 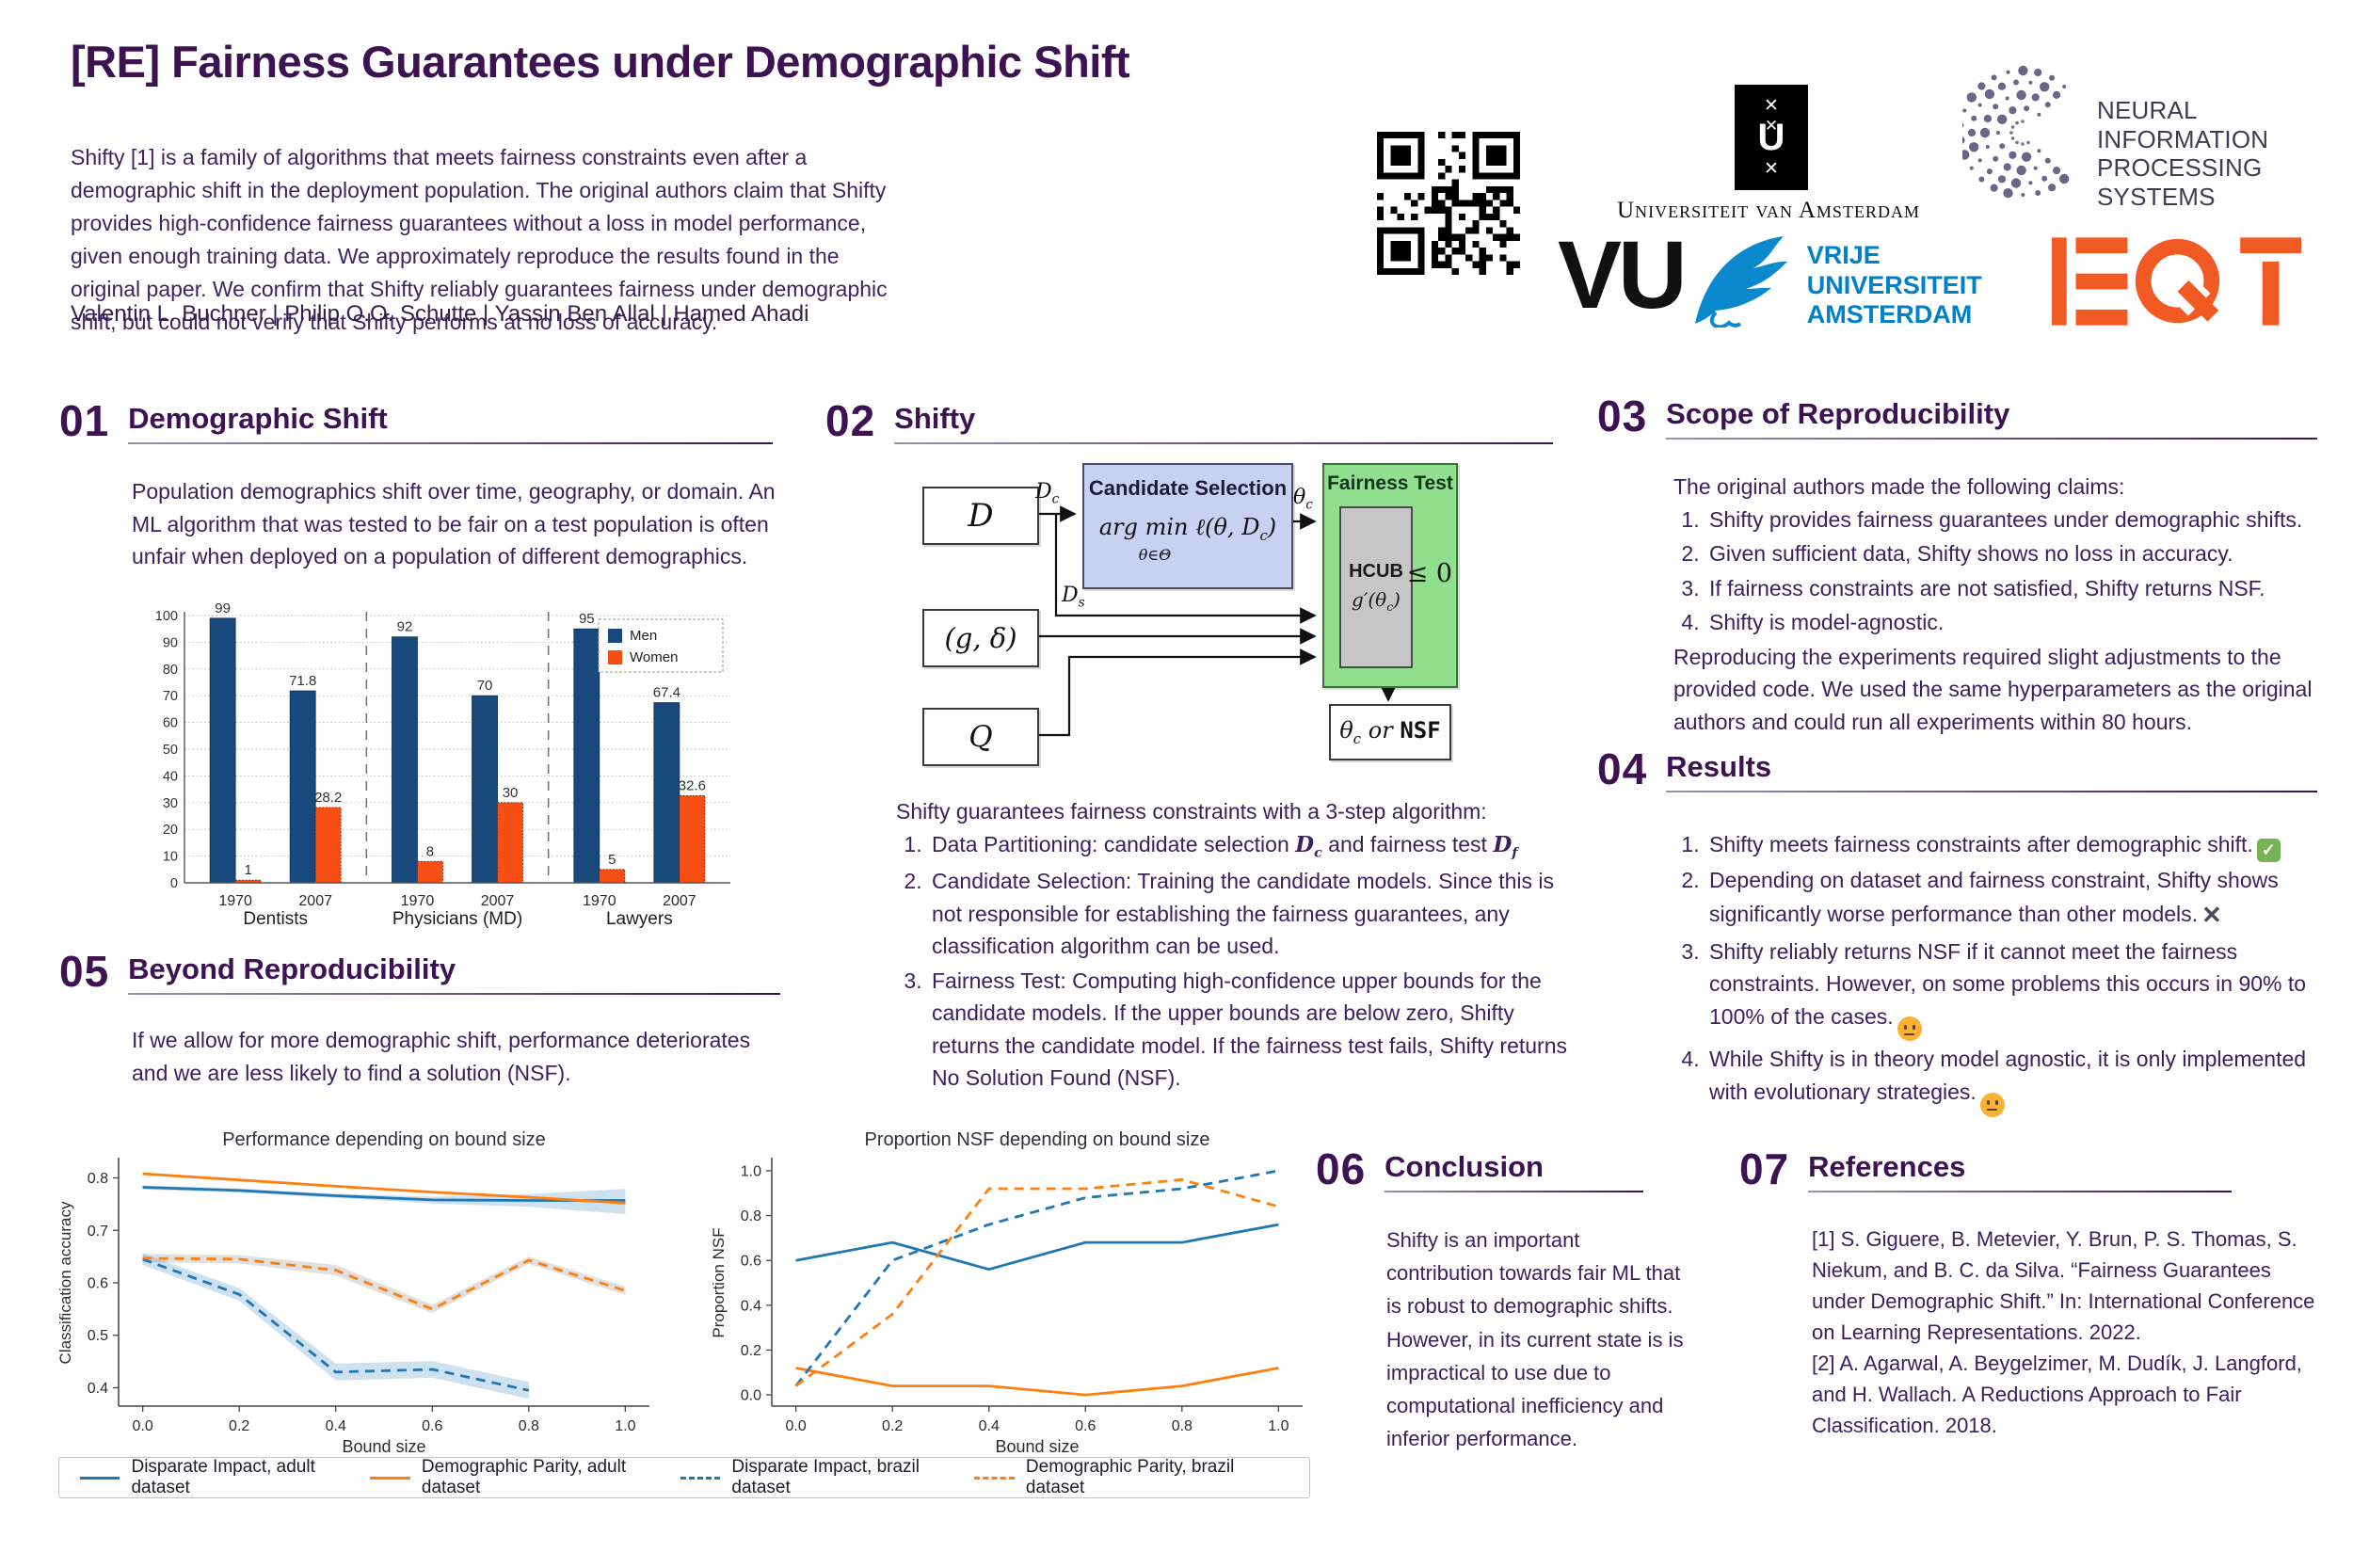 I want to click on svg-text: Proportion NSF, so click(x=719, y=1282).